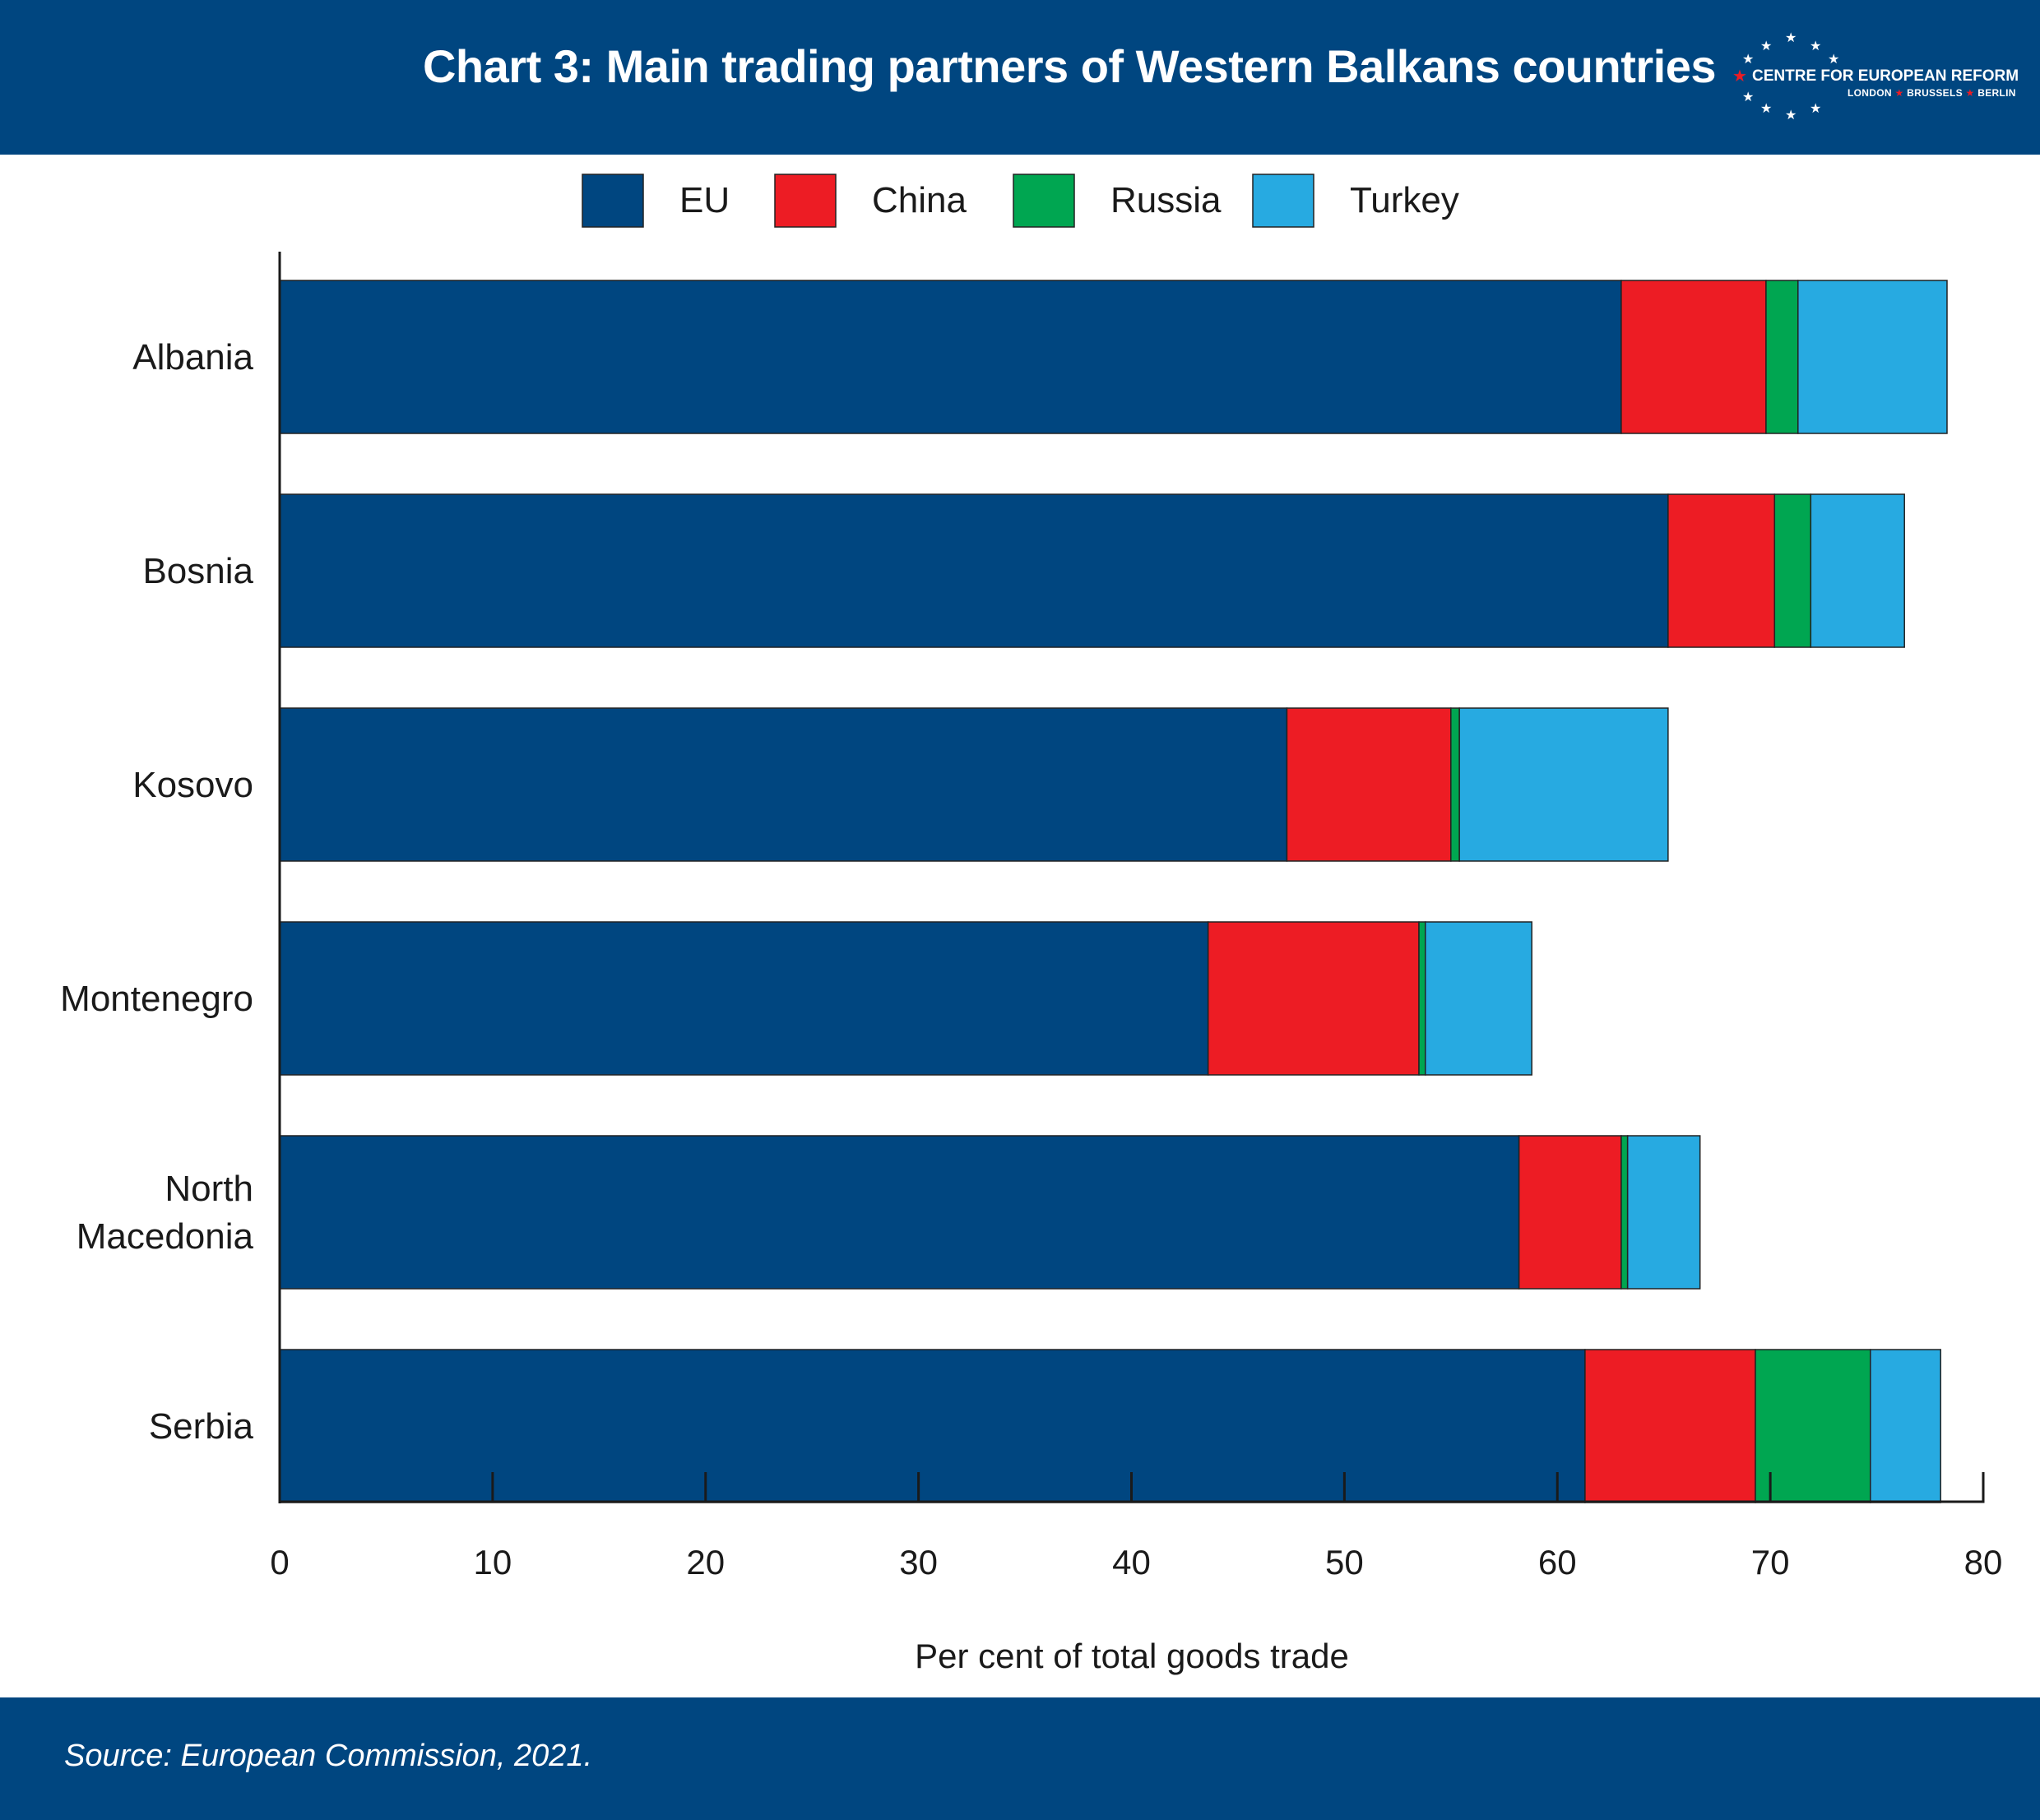 The width and height of the screenshot is (2040, 1820). I want to click on bar-montenegro-russia, so click(1422, 998).